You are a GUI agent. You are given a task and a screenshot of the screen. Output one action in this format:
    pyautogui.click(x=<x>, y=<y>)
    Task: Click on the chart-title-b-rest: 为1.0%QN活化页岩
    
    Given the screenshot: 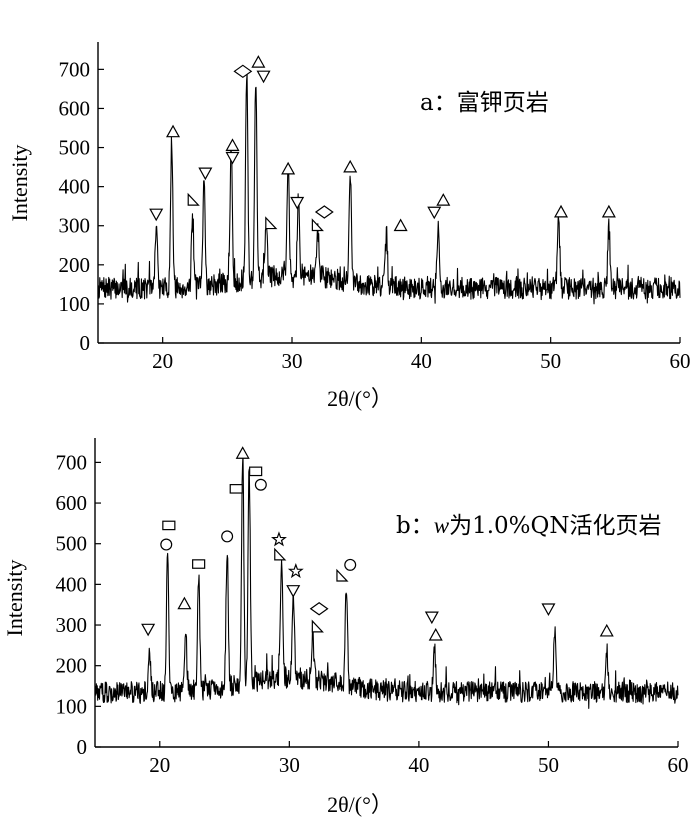 What is the action you would take?
    pyautogui.click(x=555, y=526)
    